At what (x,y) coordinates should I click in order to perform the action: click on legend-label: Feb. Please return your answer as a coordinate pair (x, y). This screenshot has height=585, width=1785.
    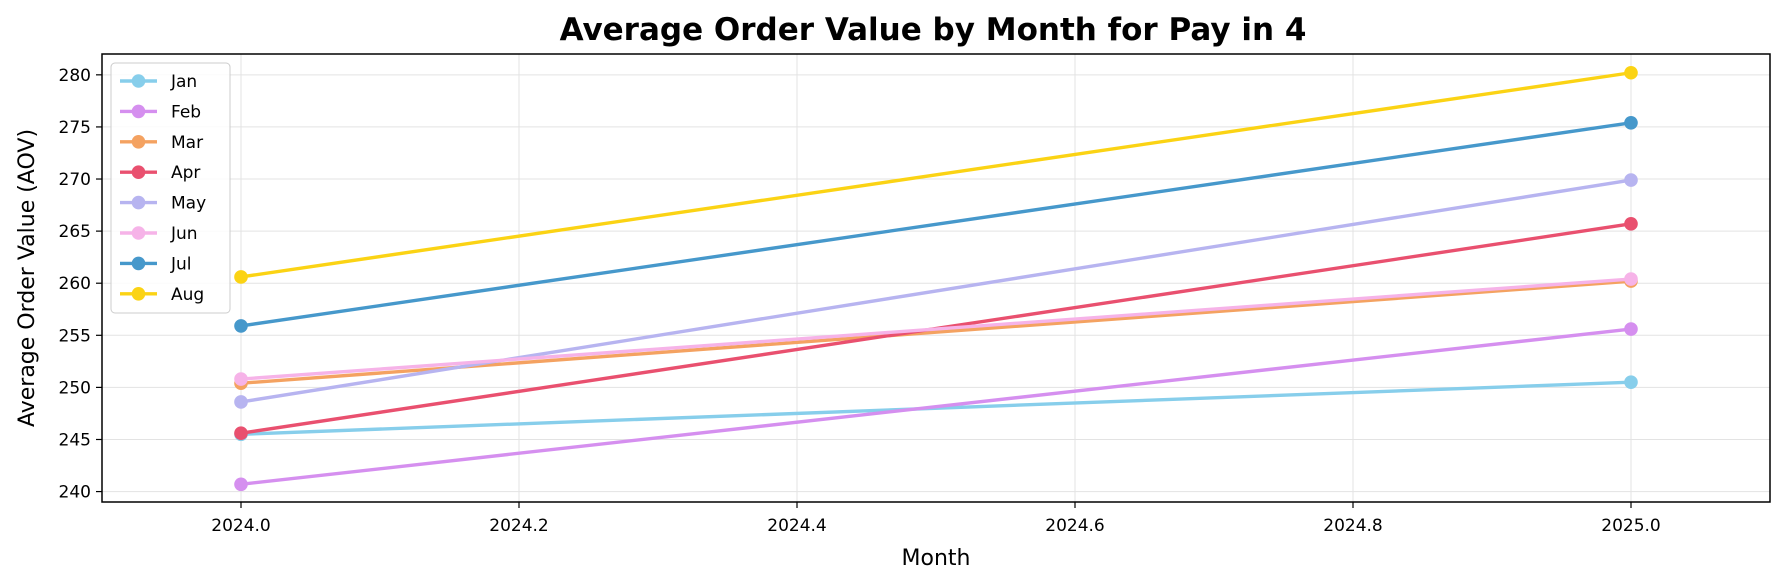
    Looking at the image, I should click on (186, 112).